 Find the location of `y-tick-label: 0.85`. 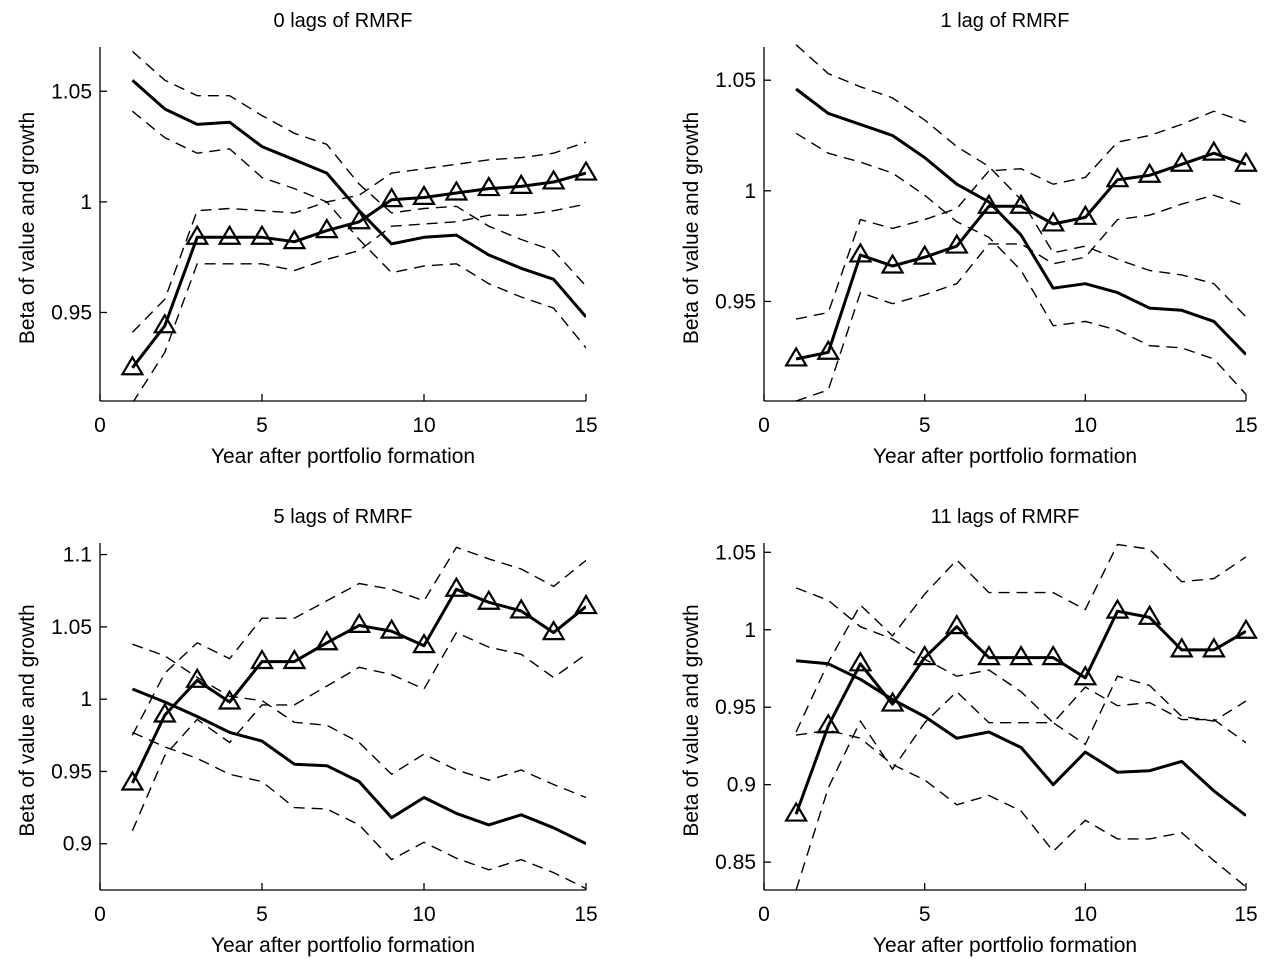

y-tick-label: 0.85 is located at coordinates (735, 862).